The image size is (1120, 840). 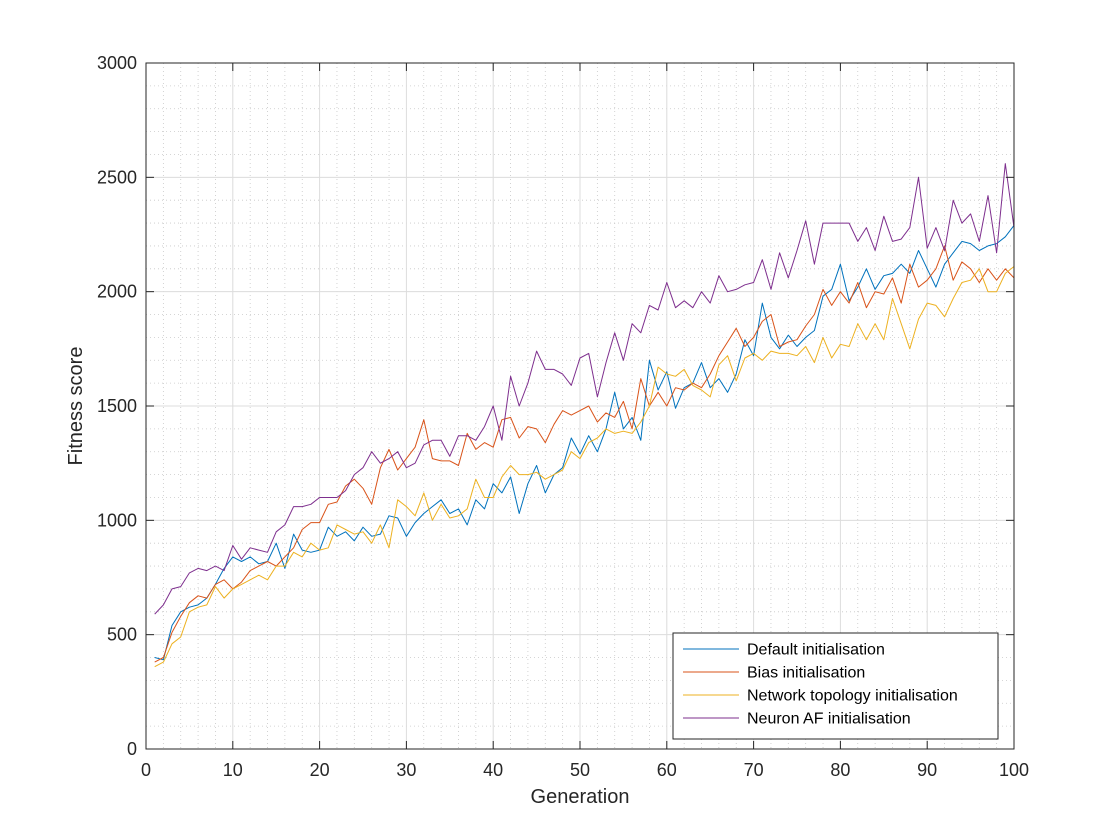 I want to click on x-tick-label: 20, so click(x=320, y=770).